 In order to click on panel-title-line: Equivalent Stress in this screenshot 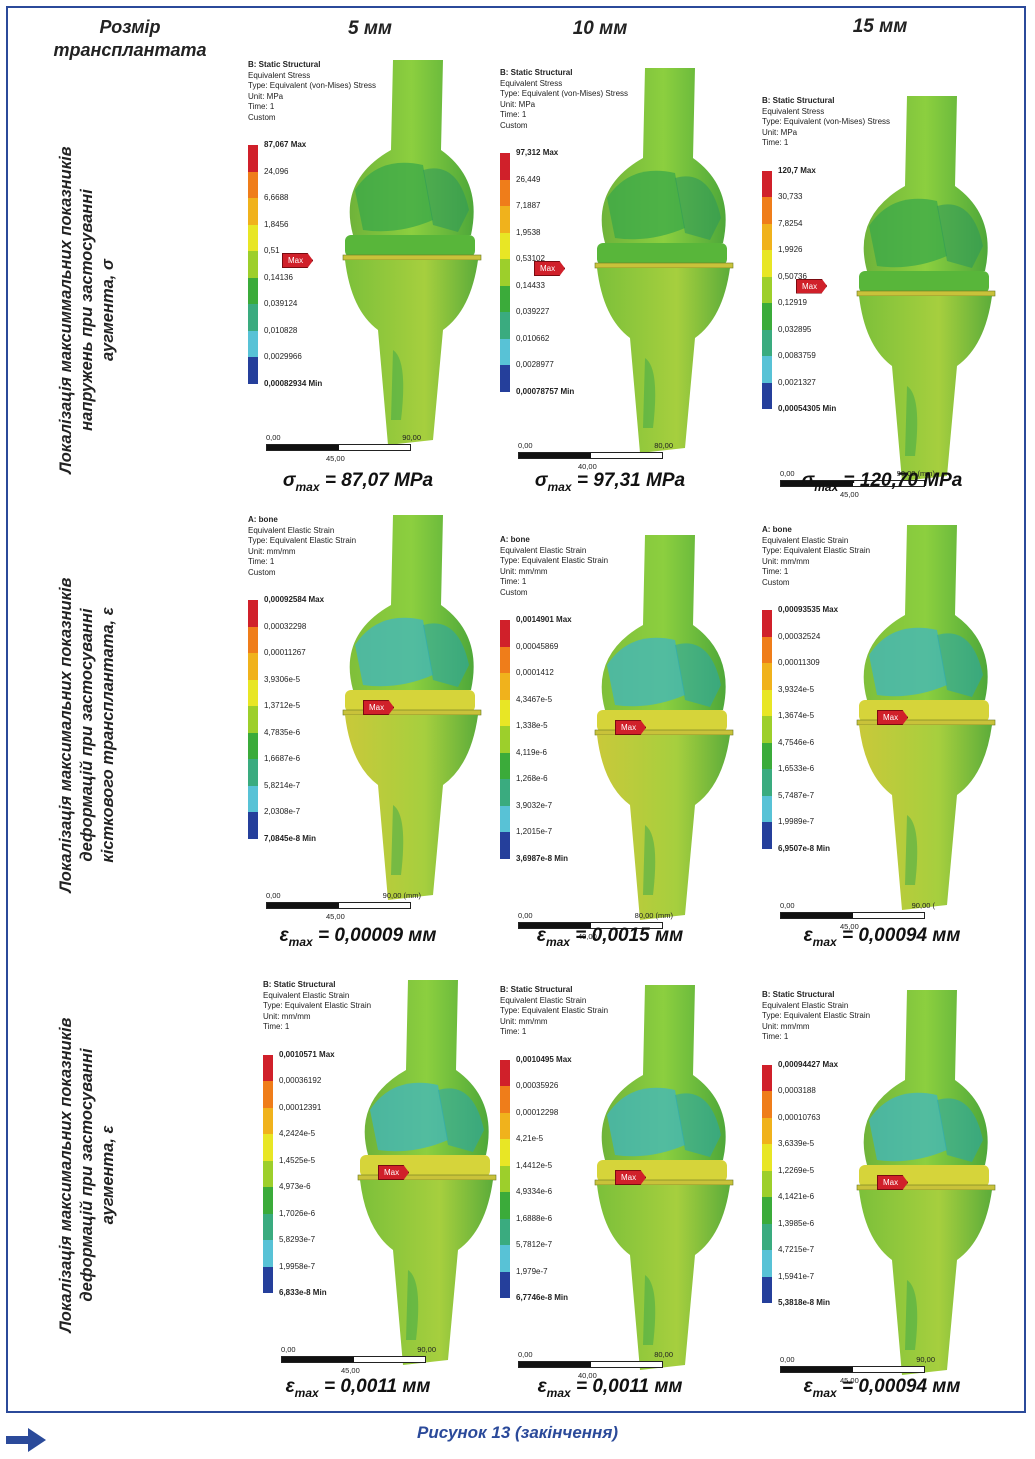, I will do `click(279, 75)`.